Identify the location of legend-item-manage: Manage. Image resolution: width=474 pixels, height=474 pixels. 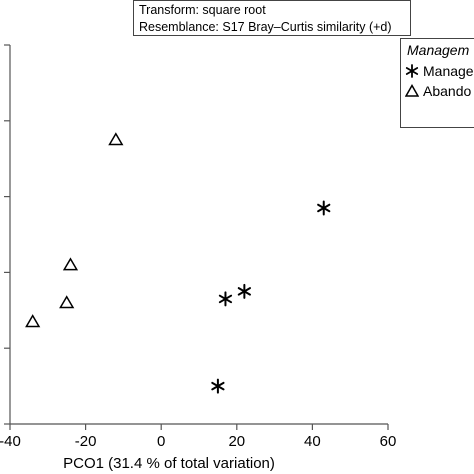
(437, 71).